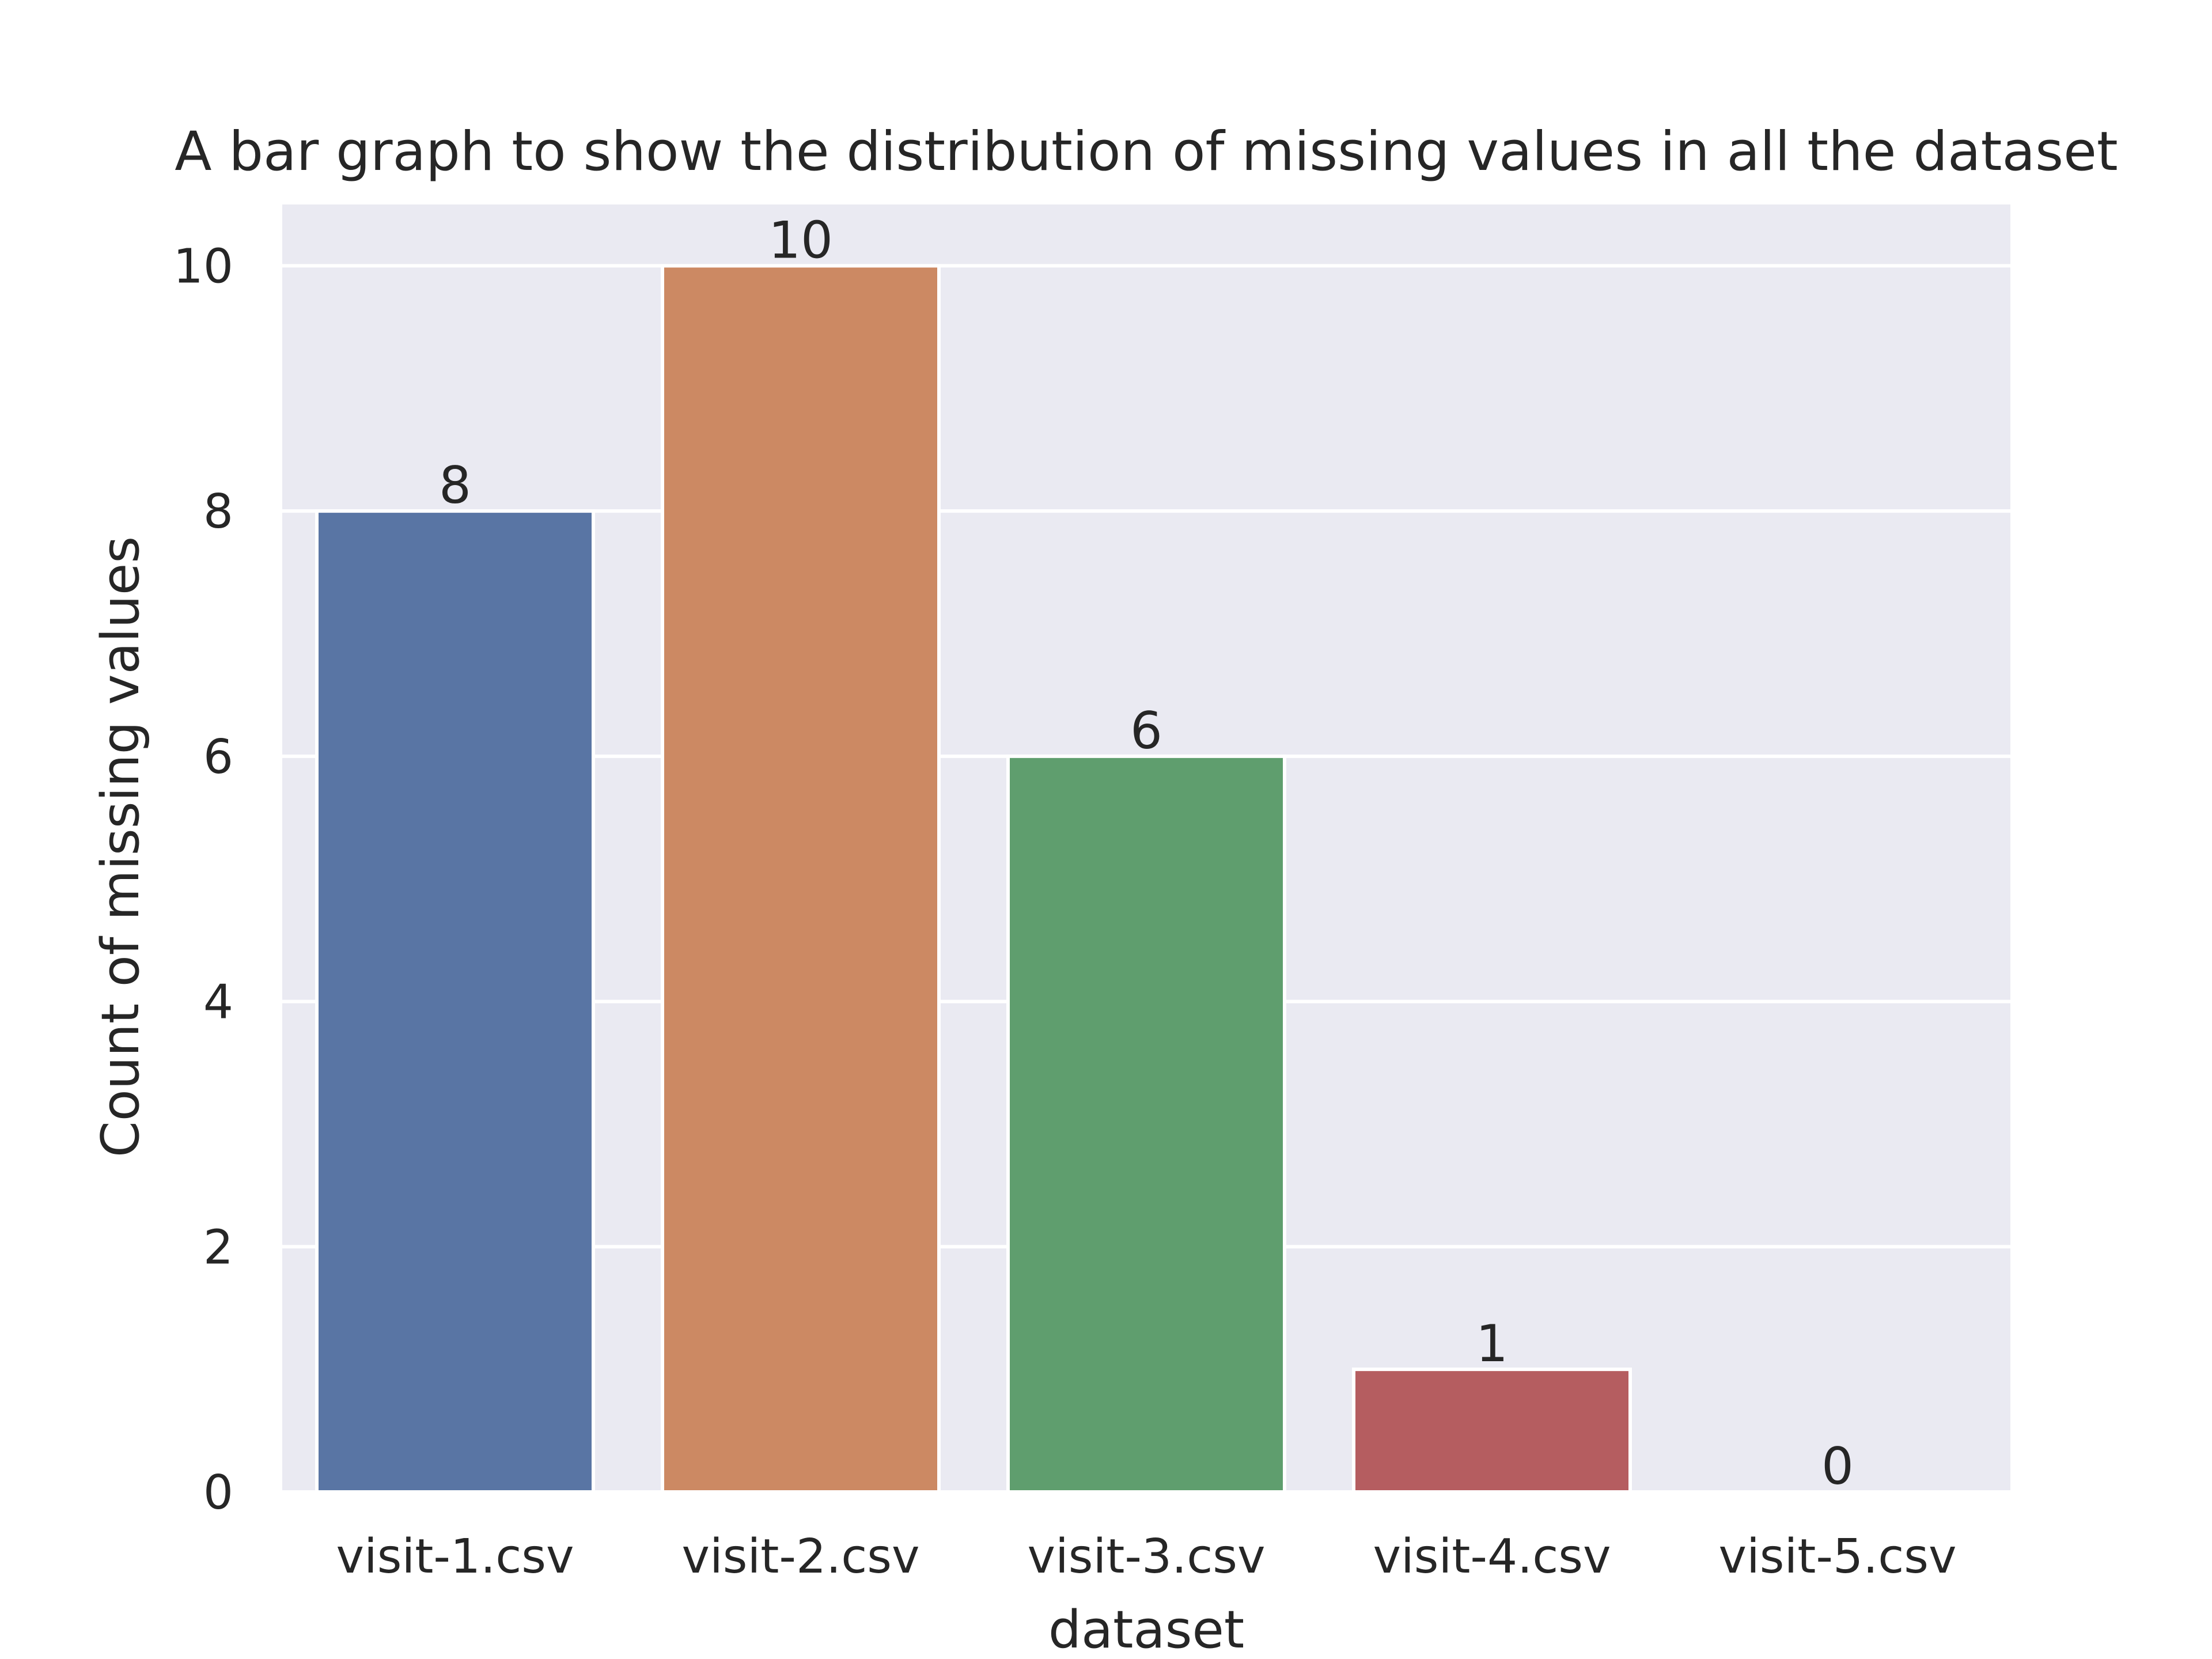 This screenshot has width=2212, height=1659. I want to click on x-tick-label: visit-4.csv, so click(1492, 1556).